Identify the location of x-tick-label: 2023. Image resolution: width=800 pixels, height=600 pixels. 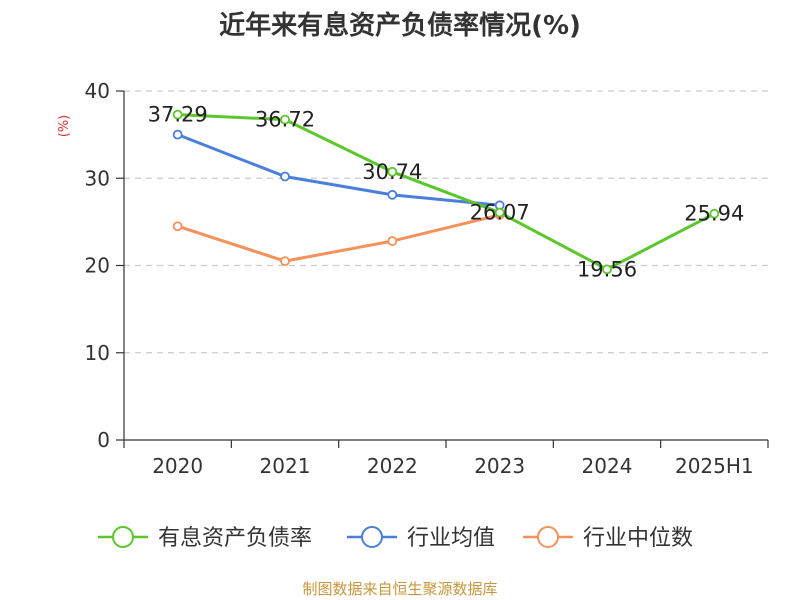
(499, 466).